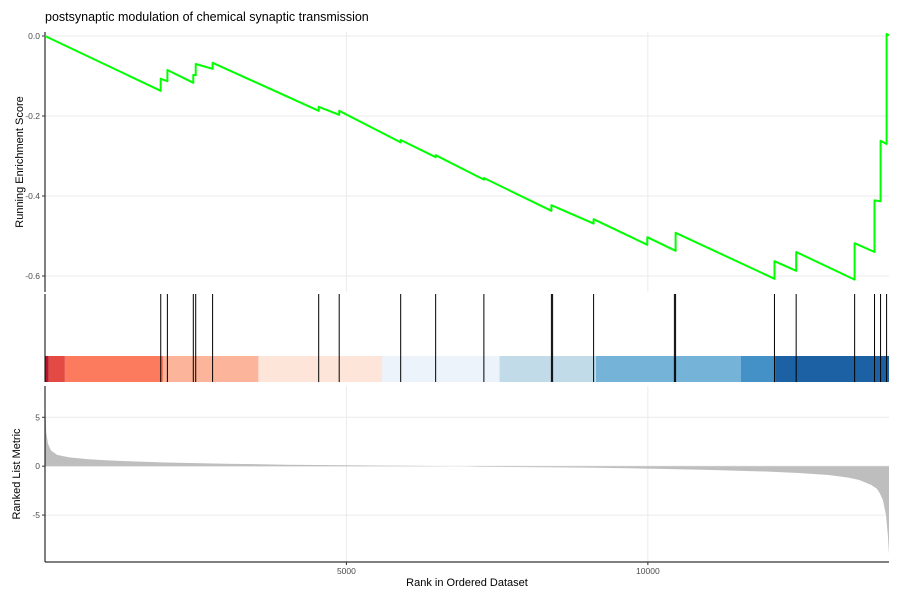 The width and height of the screenshot is (900, 605). What do you see at coordinates (32, 196) in the screenshot?
I see `y-tick-label: -0.4` at bounding box center [32, 196].